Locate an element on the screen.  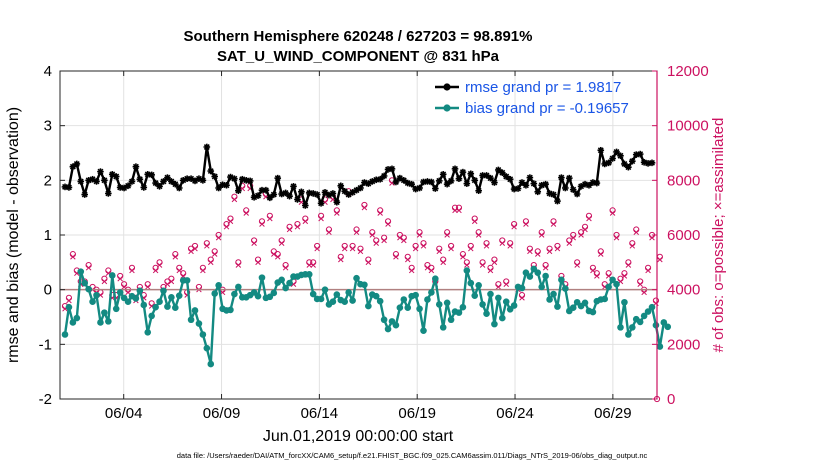
y2-axis-label: # of obs: o=possible; ×=assimilated is located at coordinates (718, 235).